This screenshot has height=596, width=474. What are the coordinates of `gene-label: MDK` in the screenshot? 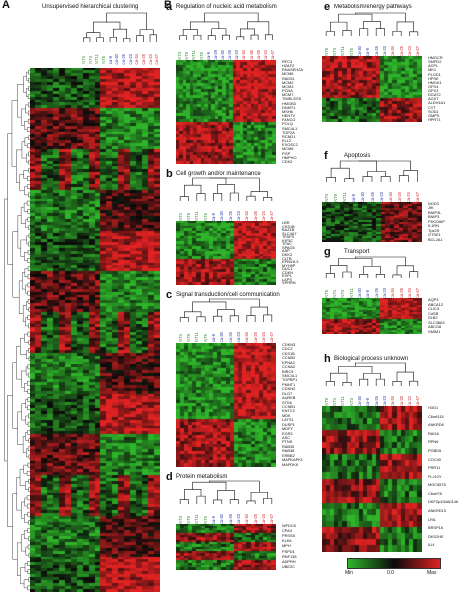 It's located at (286, 415).